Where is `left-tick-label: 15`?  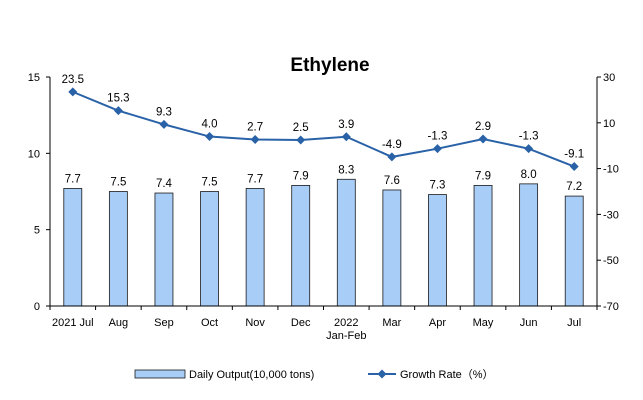 left-tick-label: 15 is located at coordinates (34, 78).